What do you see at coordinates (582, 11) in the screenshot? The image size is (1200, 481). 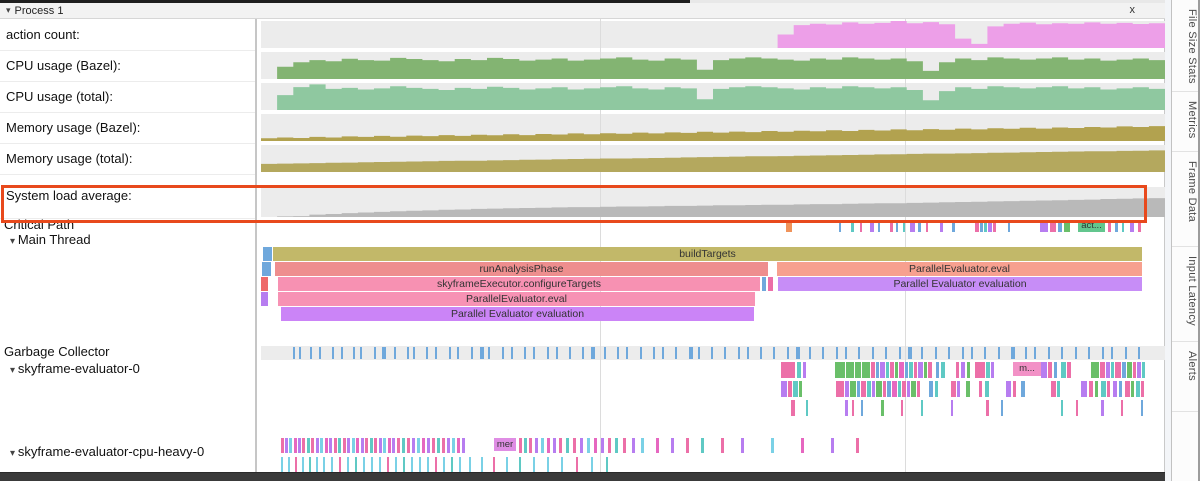 I see `panel-header: ▾ Process 1 x` at bounding box center [582, 11].